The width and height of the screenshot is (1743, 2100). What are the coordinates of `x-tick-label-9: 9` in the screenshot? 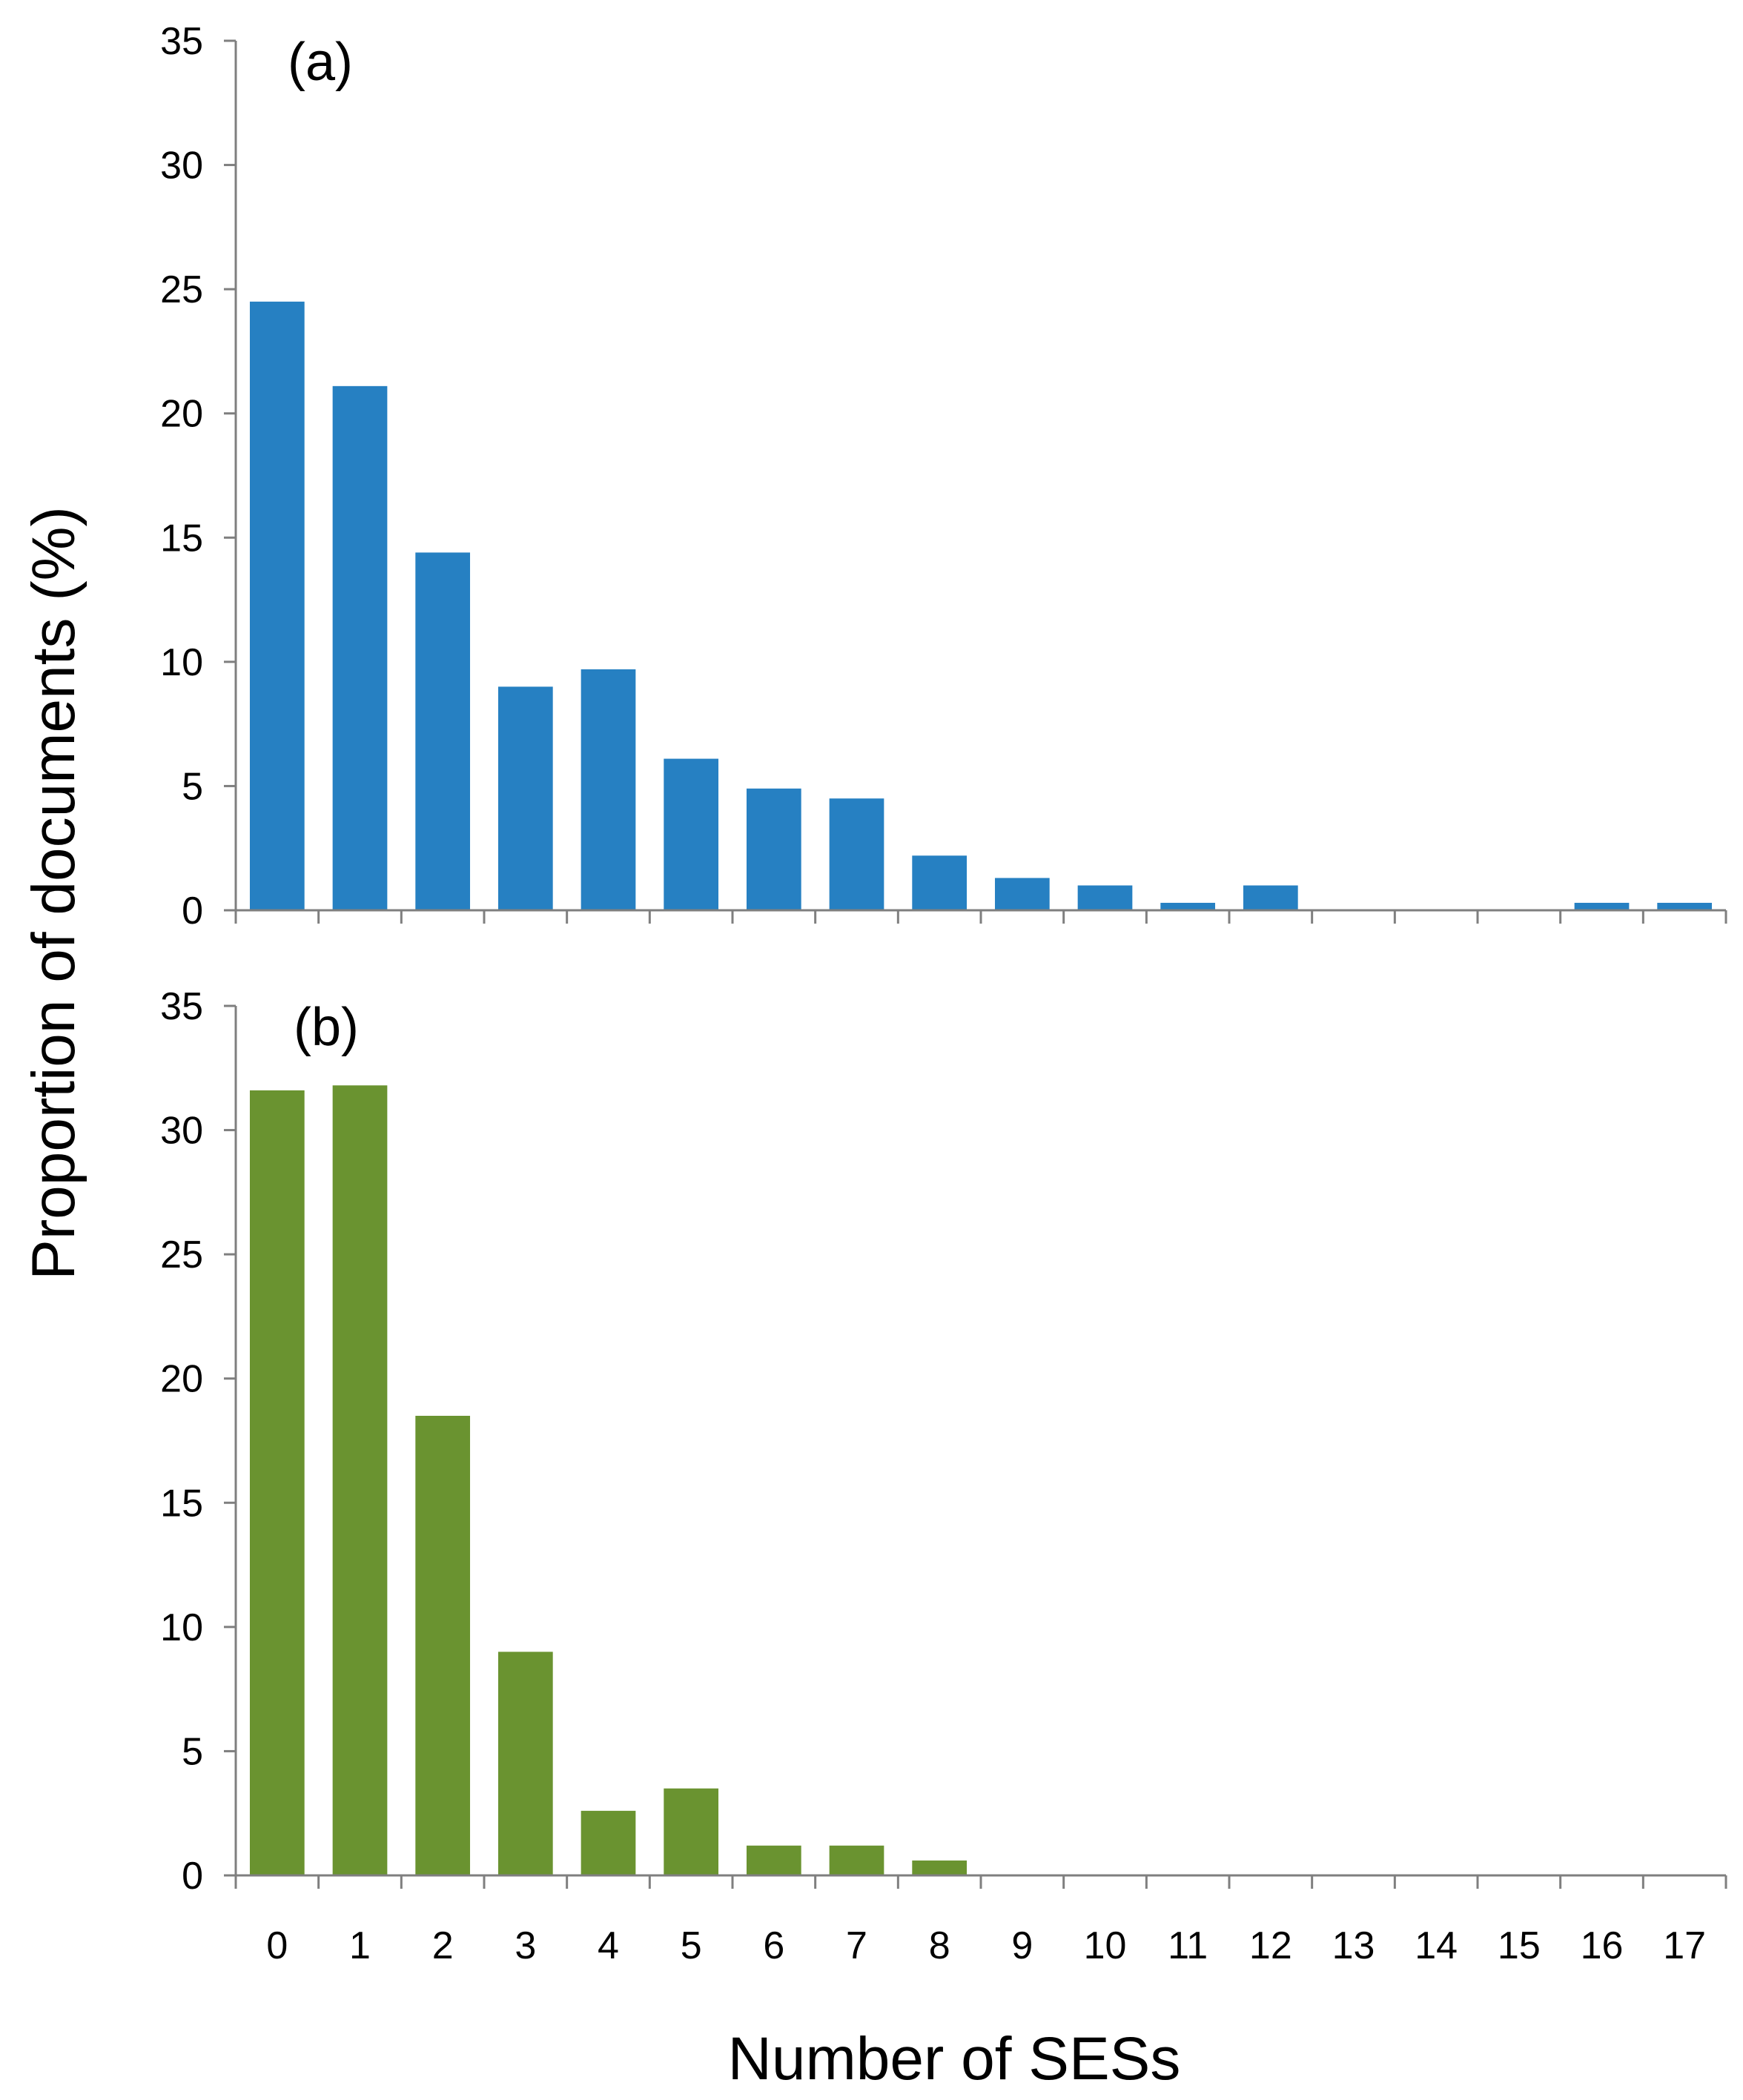 It's located at (1022, 1945).